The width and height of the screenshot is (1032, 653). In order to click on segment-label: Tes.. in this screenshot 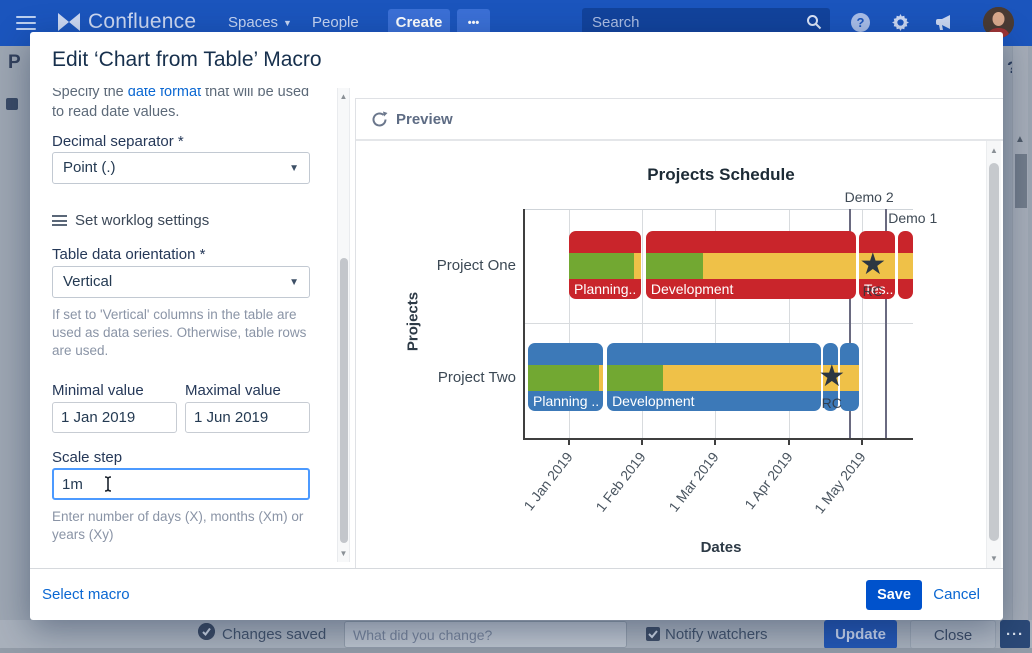, I will do `click(878, 289)`.